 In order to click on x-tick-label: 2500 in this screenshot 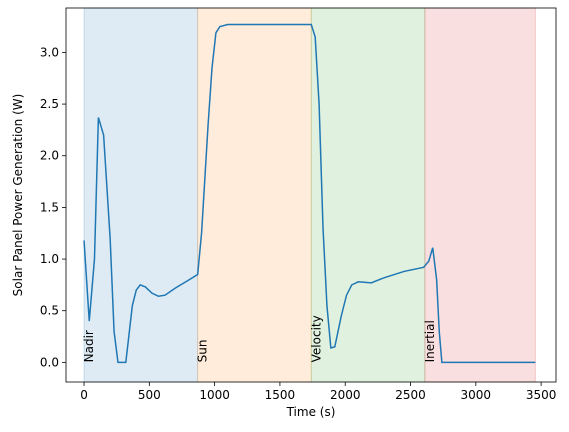, I will do `click(410, 395)`.